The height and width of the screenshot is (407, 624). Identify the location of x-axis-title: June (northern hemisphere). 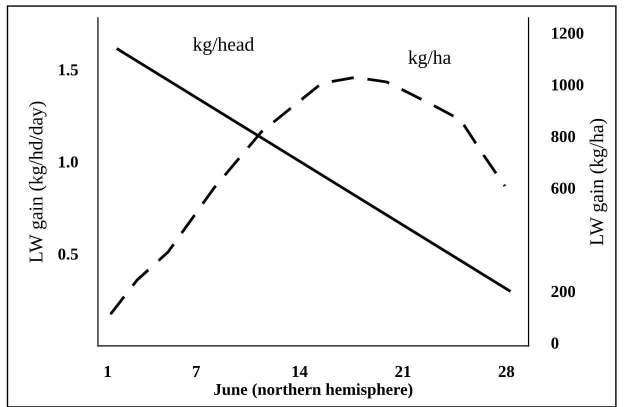
(313, 390).